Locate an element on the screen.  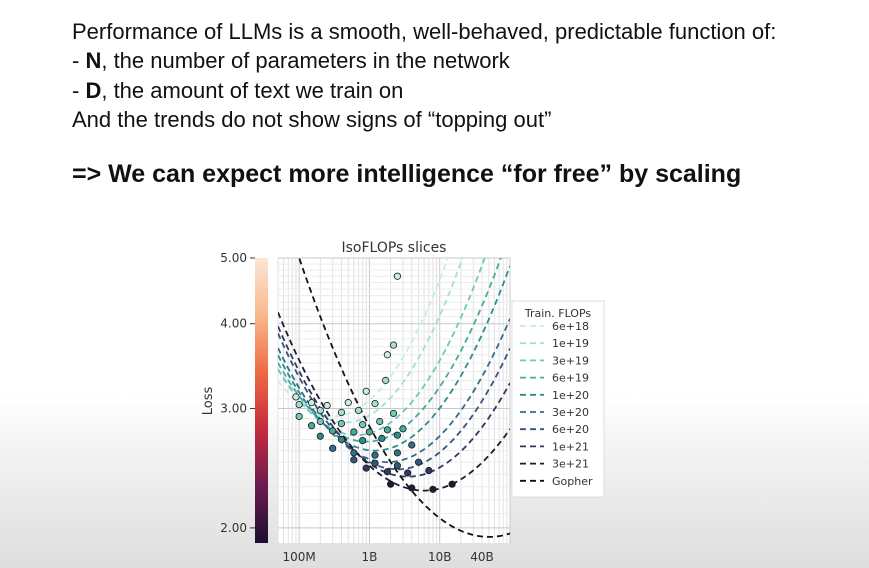
series-curve-1e+21 is located at coordinates (394, 401).